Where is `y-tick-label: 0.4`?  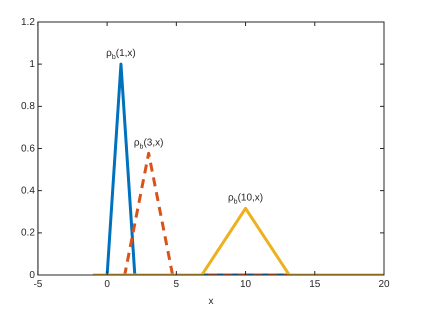
y-tick-label: 0.4 is located at coordinates (28, 190).